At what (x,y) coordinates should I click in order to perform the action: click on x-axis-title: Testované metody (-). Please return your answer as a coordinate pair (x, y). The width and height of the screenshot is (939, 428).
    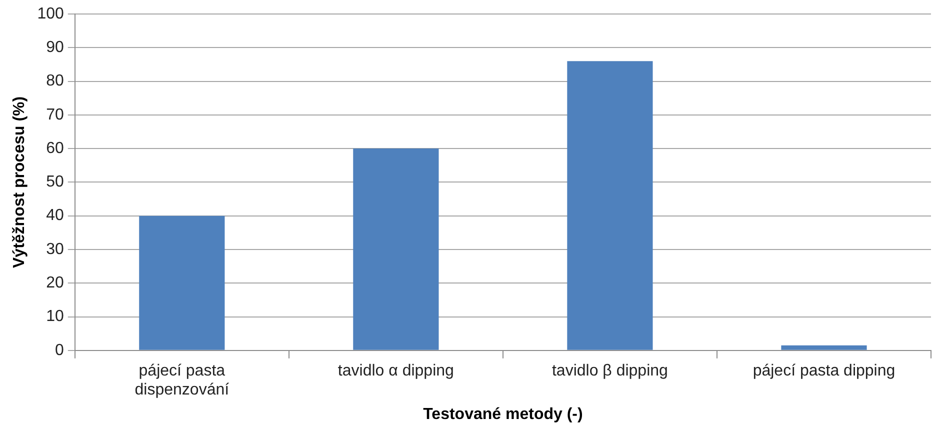
    Looking at the image, I should click on (503, 414).